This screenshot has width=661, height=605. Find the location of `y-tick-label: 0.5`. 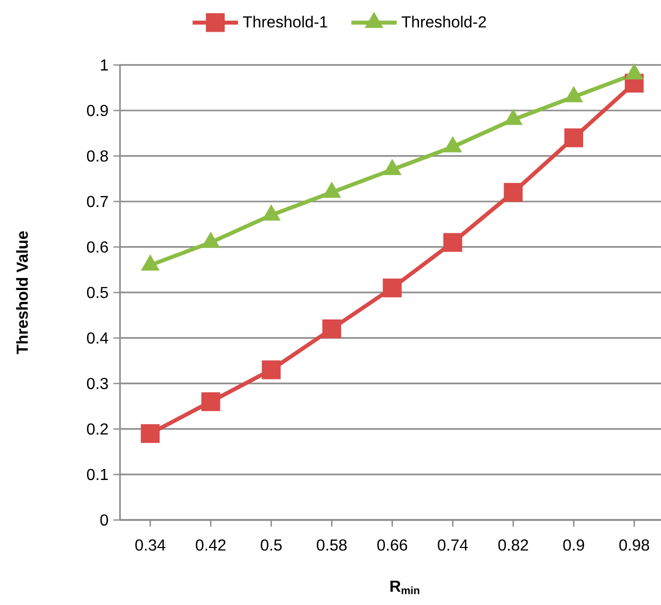

y-tick-label: 0.5 is located at coordinates (97, 292).